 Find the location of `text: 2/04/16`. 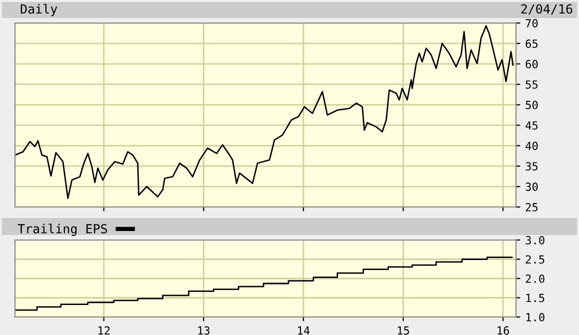

text: 2/04/16 is located at coordinates (546, 9).